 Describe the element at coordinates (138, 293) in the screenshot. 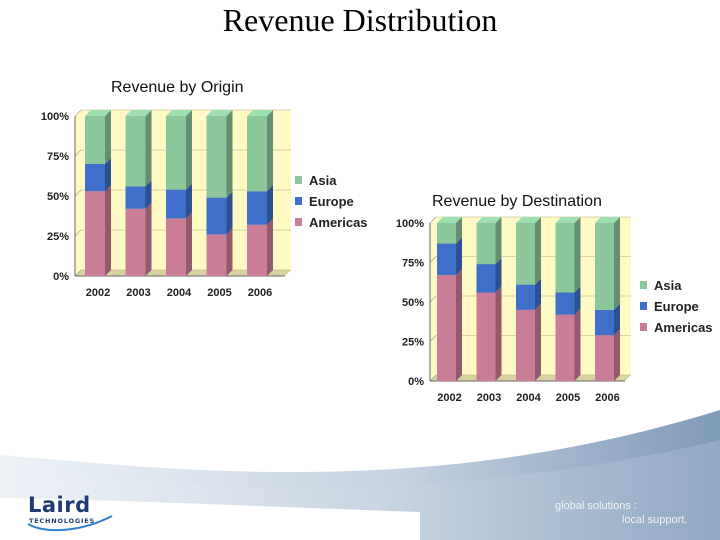

I see `x-tick-label: 2003` at that location.